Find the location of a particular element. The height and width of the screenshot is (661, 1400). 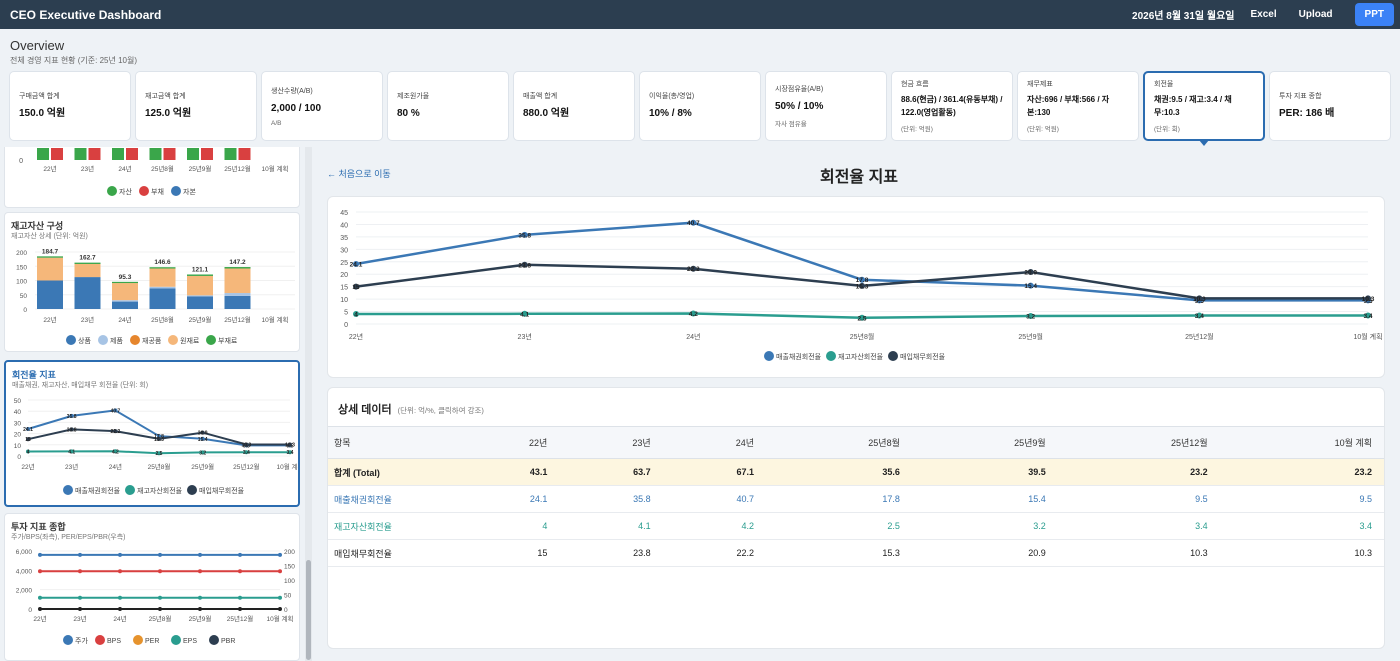

kpi-card-financial-statement: 재무제표 자산:696 / 부채:566 / 자본:130 (단위: 억원) is located at coordinates (1078, 106).